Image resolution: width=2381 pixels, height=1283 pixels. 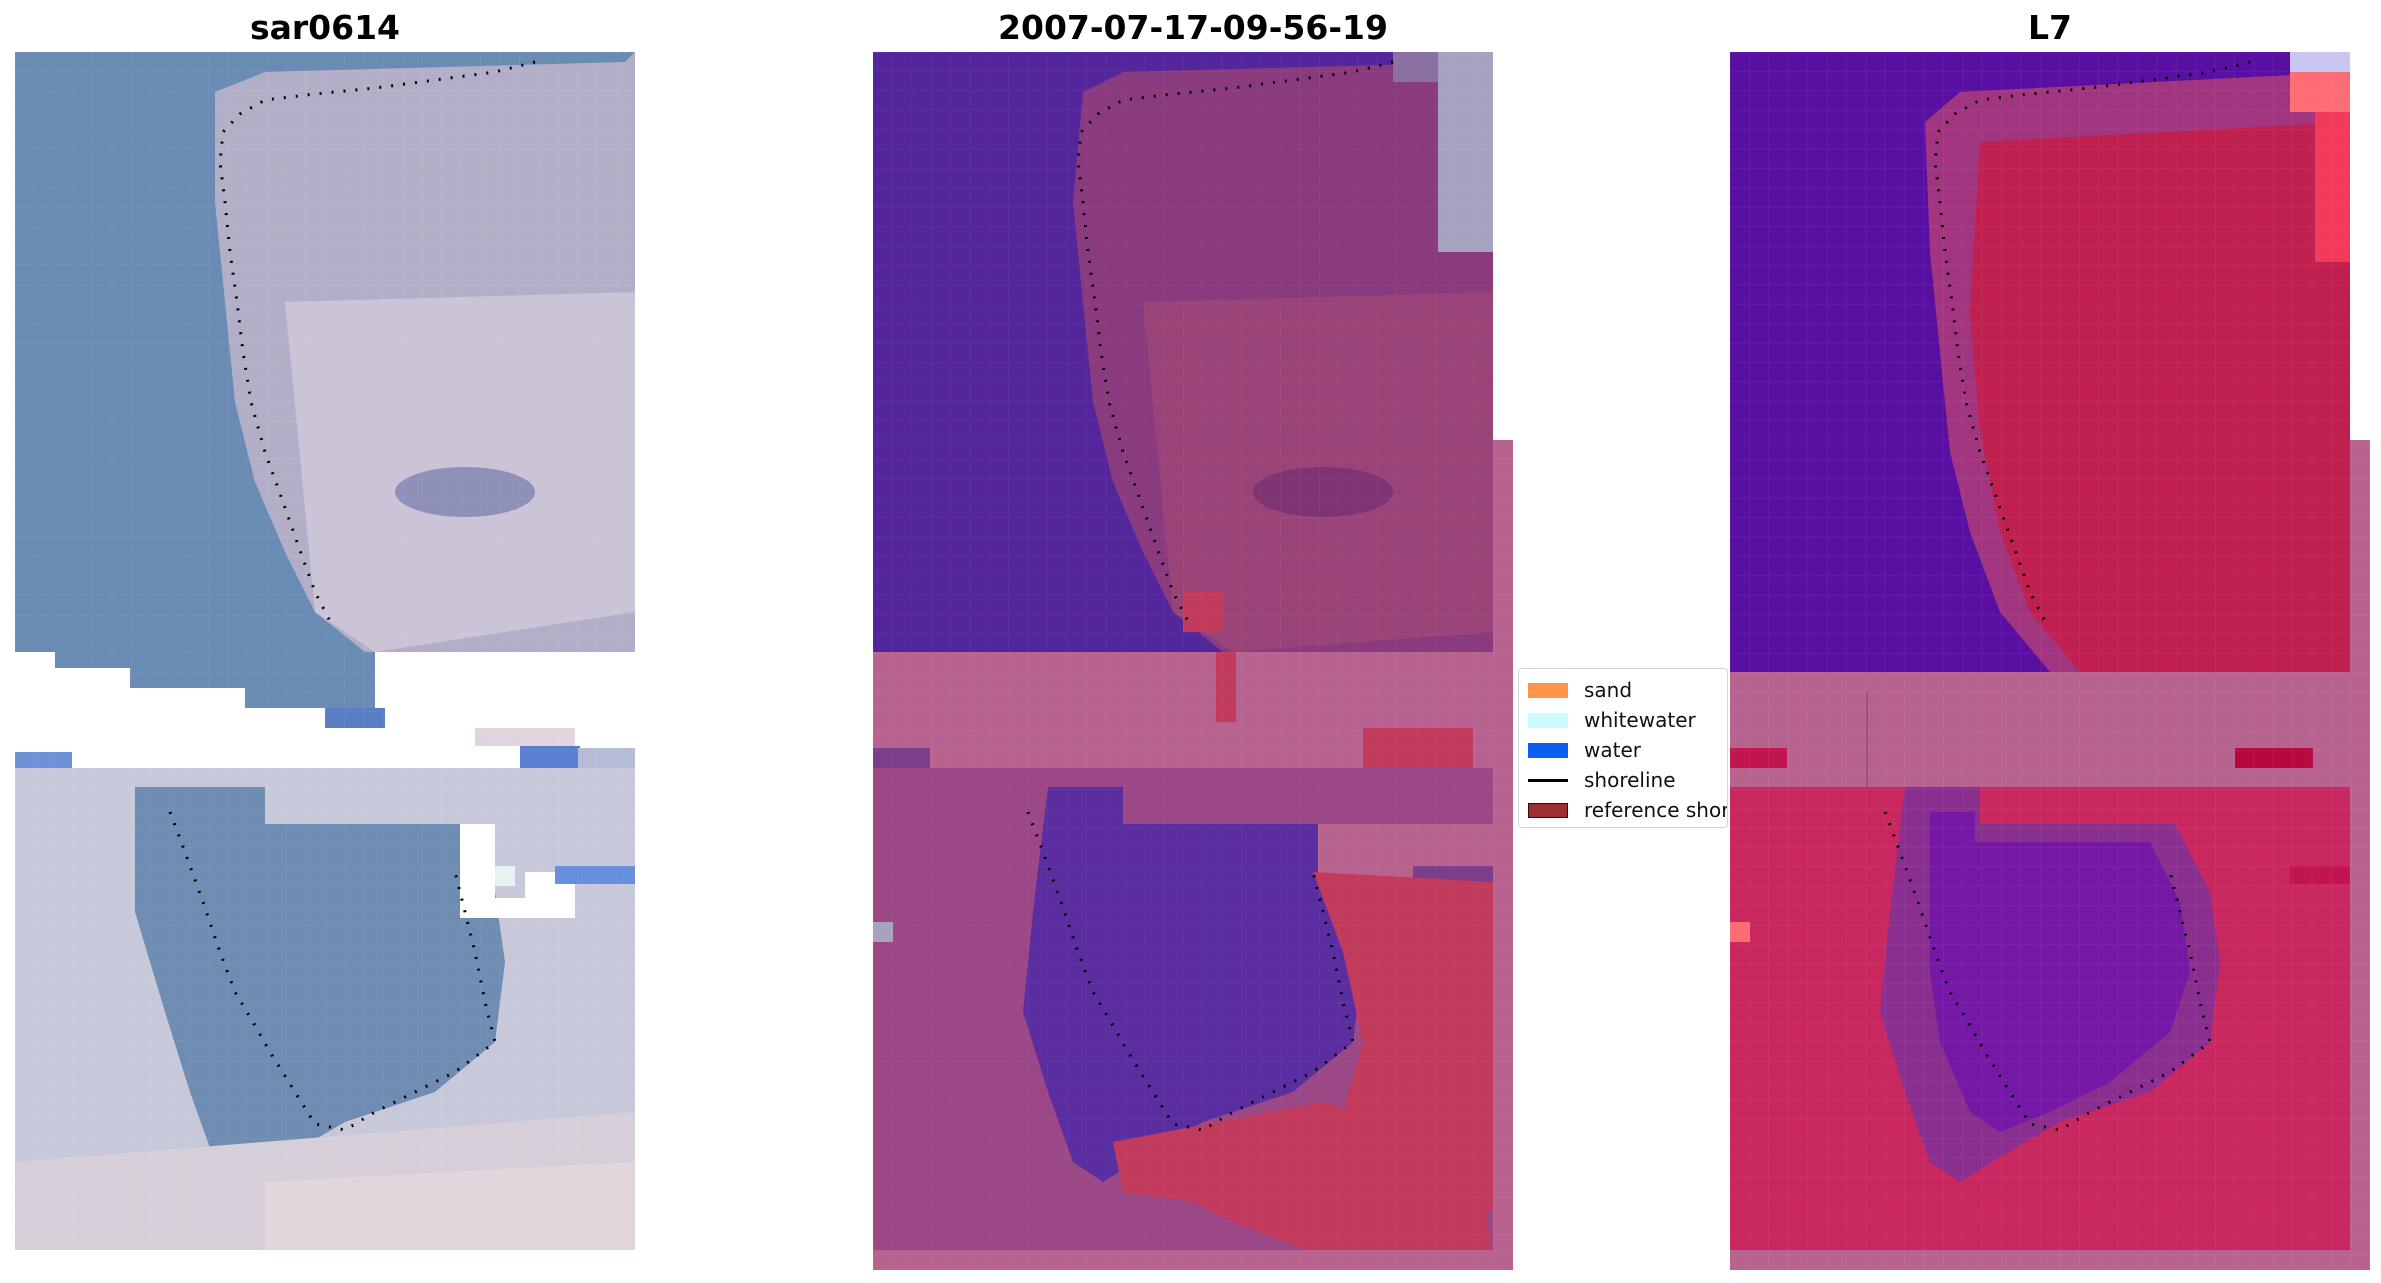 What do you see at coordinates (1580, 750) in the screenshot?
I see `legend-item-water: water` at bounding box center [1580, 750].